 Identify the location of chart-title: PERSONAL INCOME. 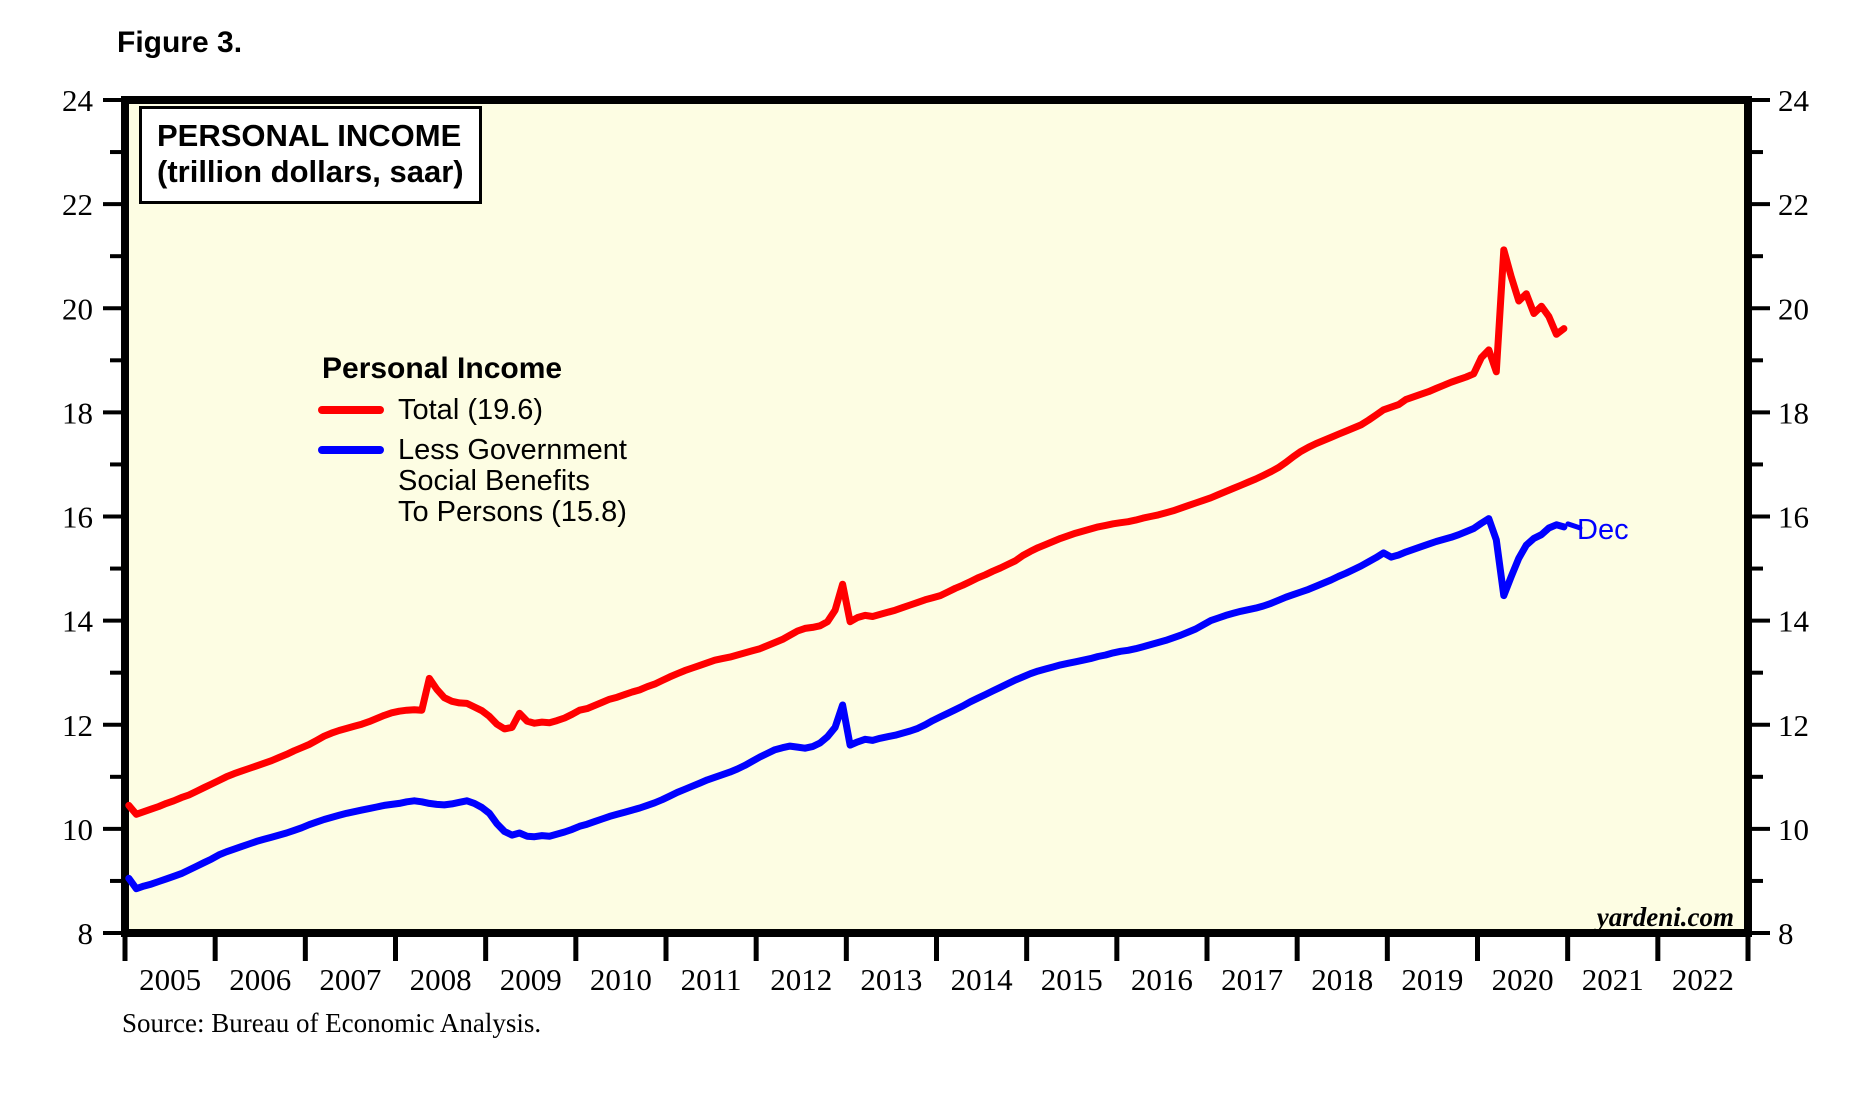
(309, 135).